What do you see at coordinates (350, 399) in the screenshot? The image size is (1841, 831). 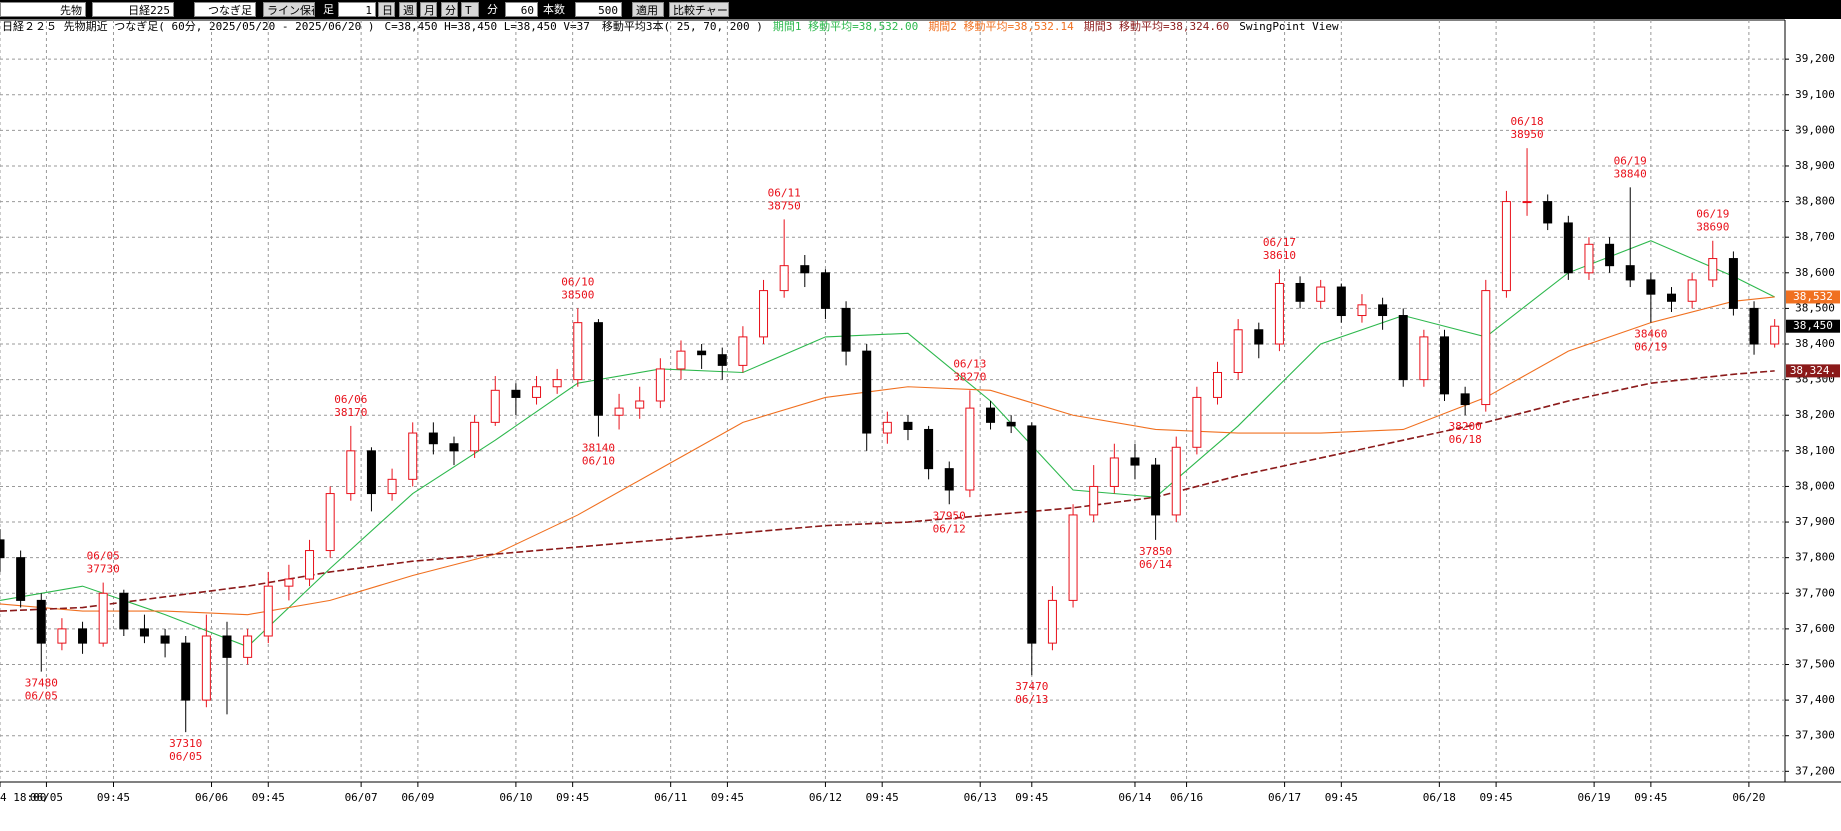 I see `swing-date: 06/06` at bounding box center [350, 399].